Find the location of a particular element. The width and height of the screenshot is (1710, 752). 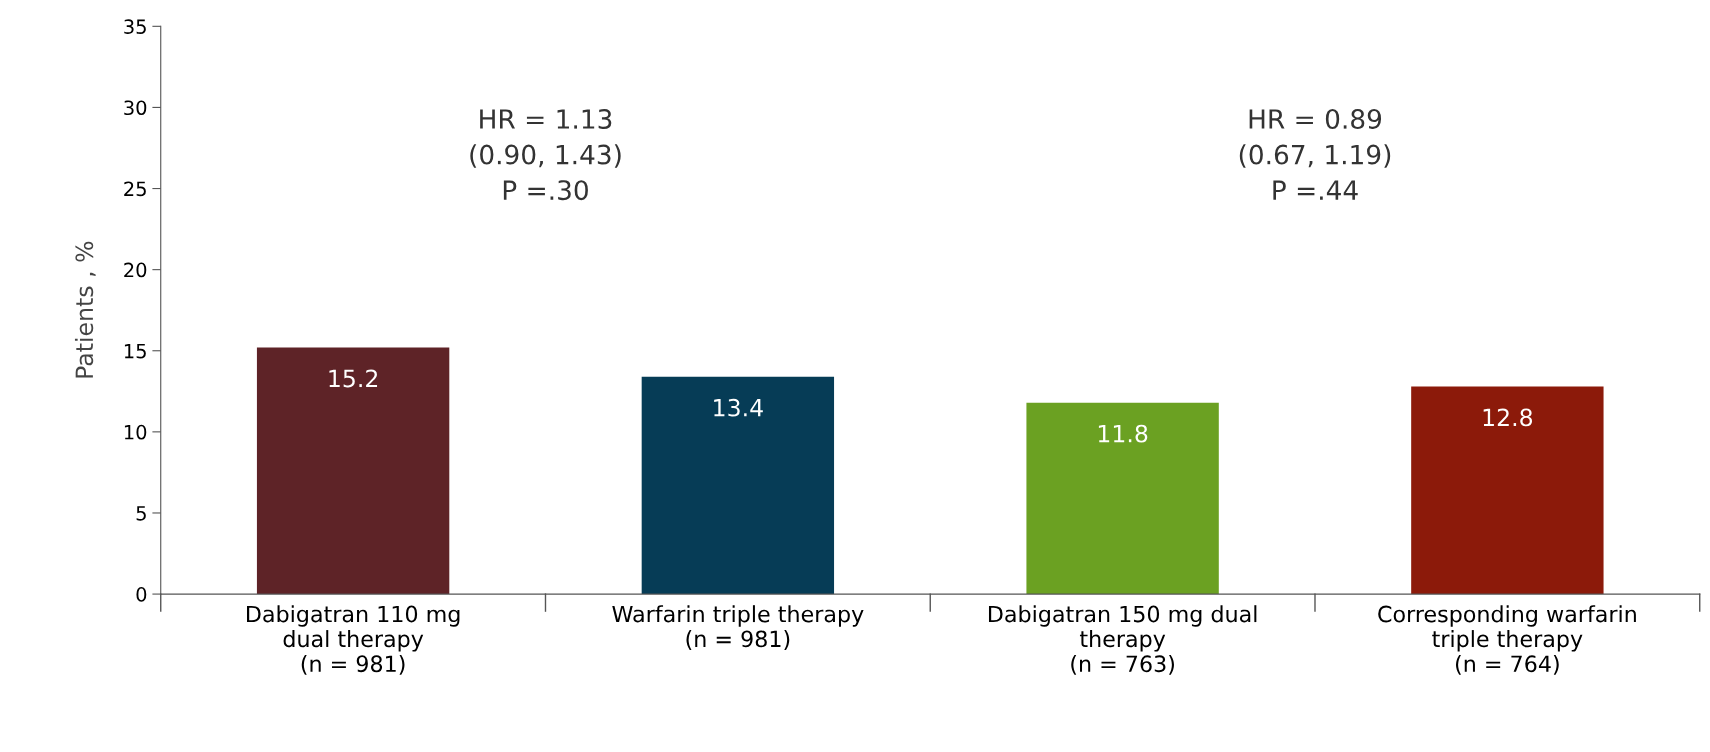

y-tick-label: 30 is located at coordinates (135, 108).